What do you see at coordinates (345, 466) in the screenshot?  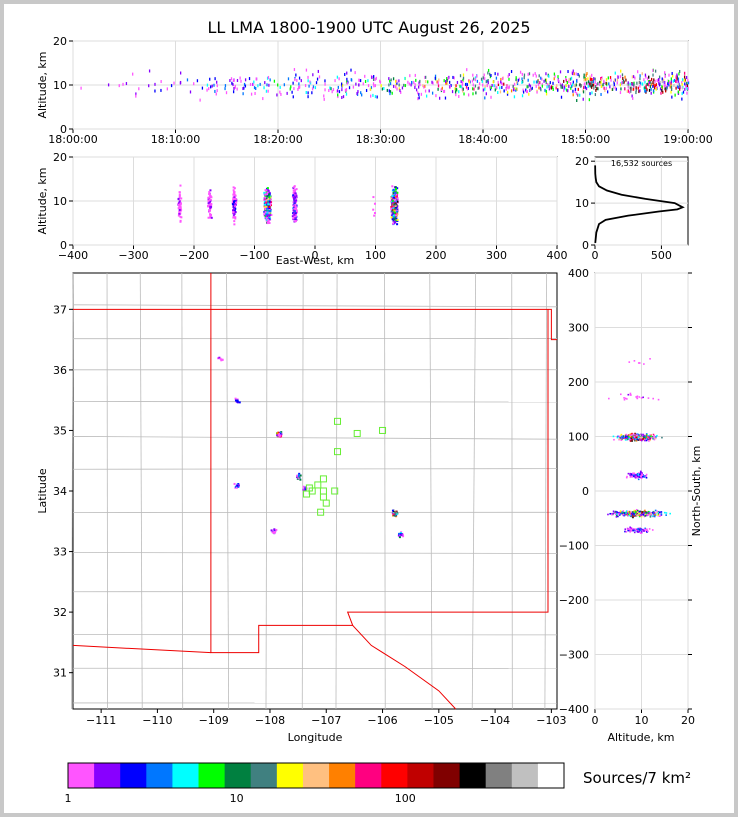 I see `lma-stations` at bounding box center [345, 466].